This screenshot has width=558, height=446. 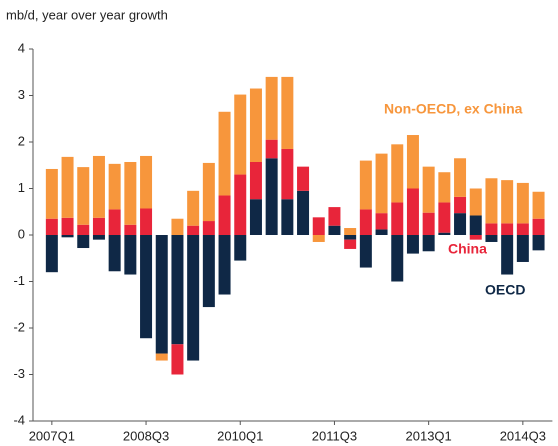 I want to click on y-tick-label: -3, so click(x=19, y=373).